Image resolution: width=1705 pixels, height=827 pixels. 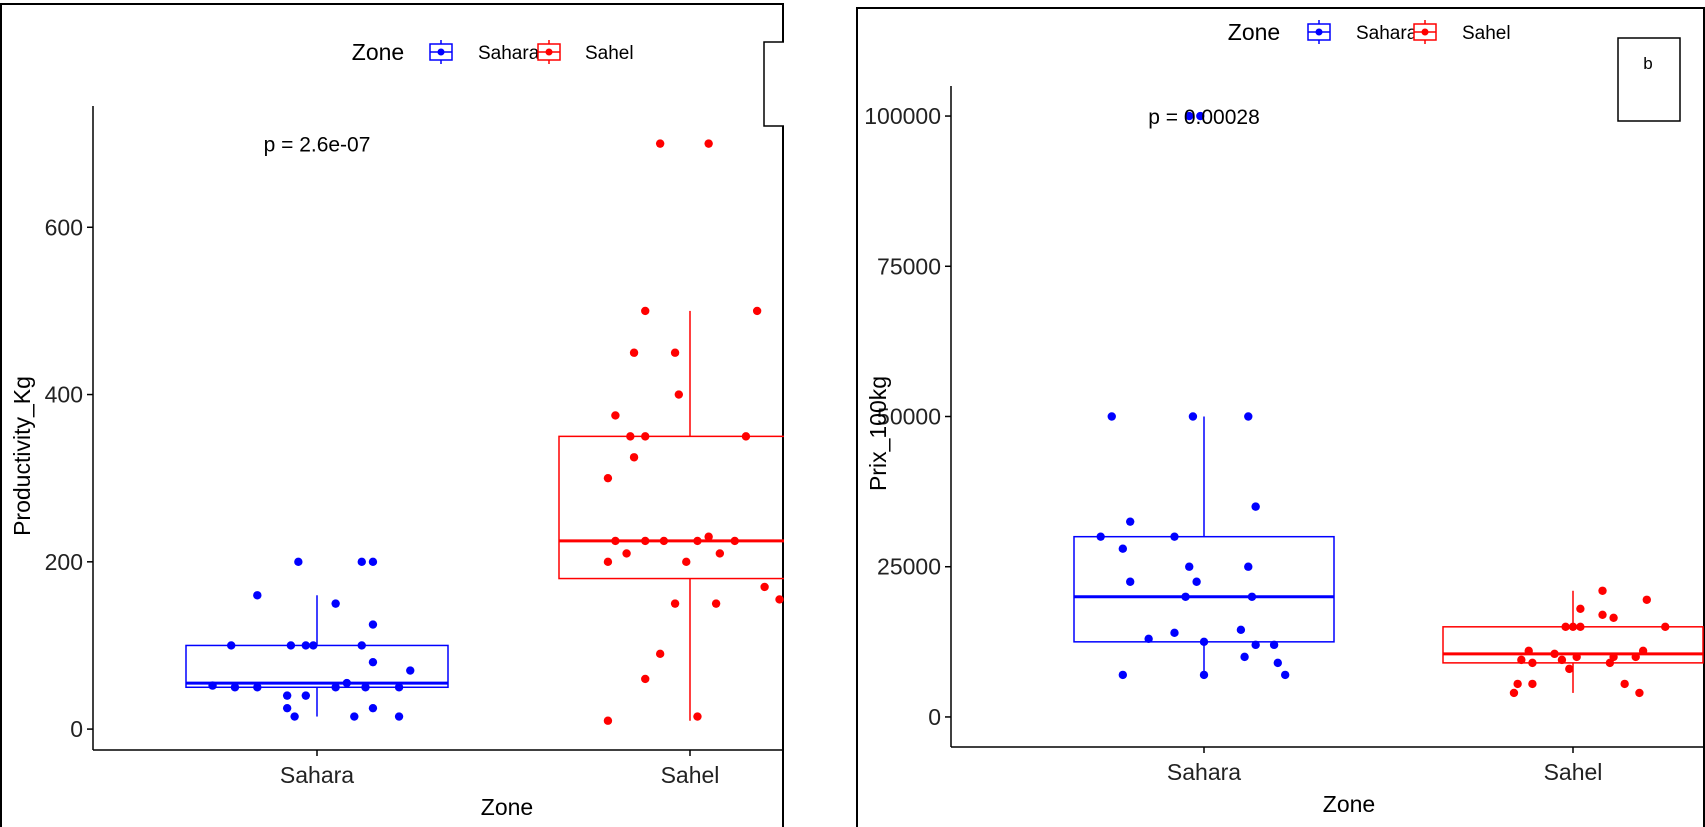 I want to click on p-value-annotation: p = 2.6e-07, so click(x=317, y=145).